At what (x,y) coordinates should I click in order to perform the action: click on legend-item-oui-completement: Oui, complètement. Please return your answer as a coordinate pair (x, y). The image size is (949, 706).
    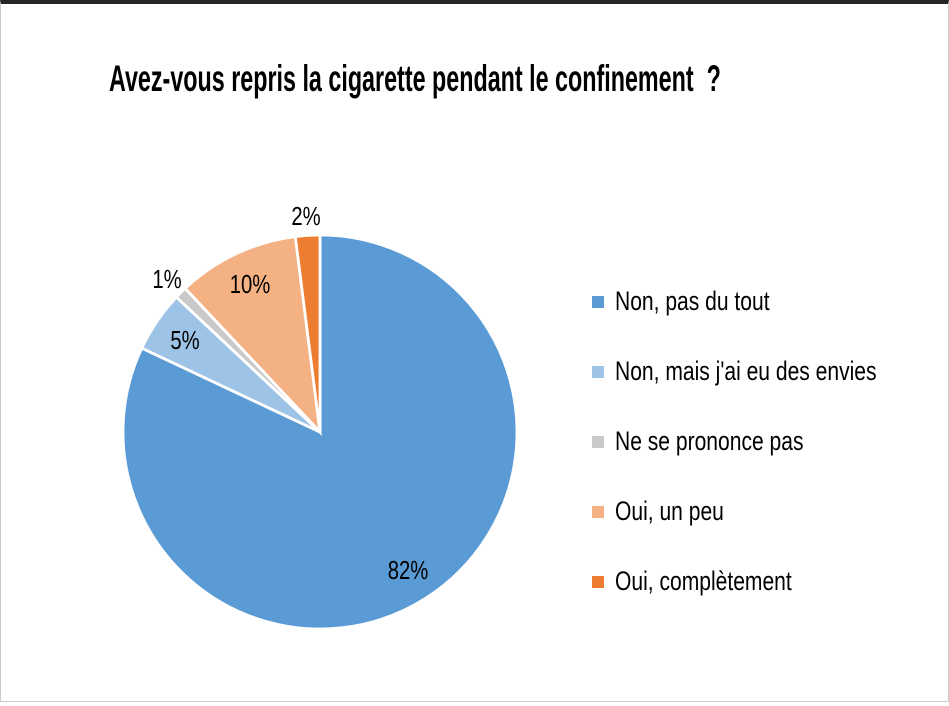
    Looking at the image, I should click on (770, 581).